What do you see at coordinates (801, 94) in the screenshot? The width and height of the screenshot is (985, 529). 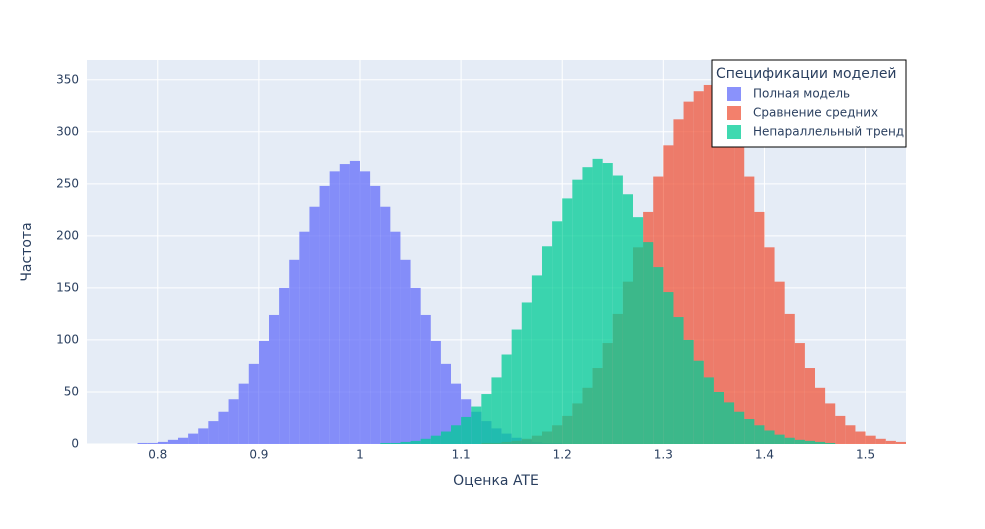 I see `legend-label: Полная модель` at bounding box center [801, 94].